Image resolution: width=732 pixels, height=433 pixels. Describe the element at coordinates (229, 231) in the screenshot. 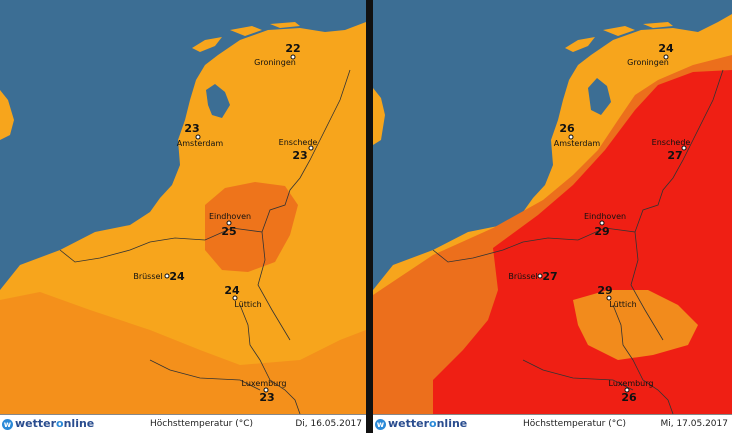

I see `temp-label: 25` at that location.